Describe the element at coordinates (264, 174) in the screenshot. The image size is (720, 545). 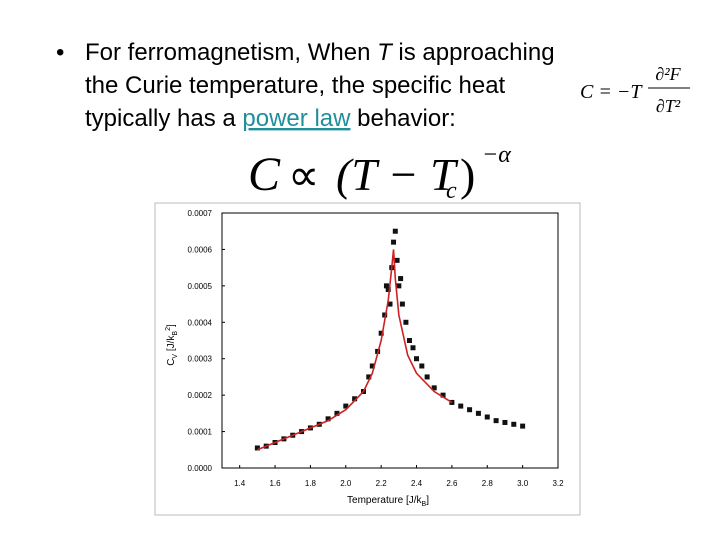
I see `formula-part: C` at that location.